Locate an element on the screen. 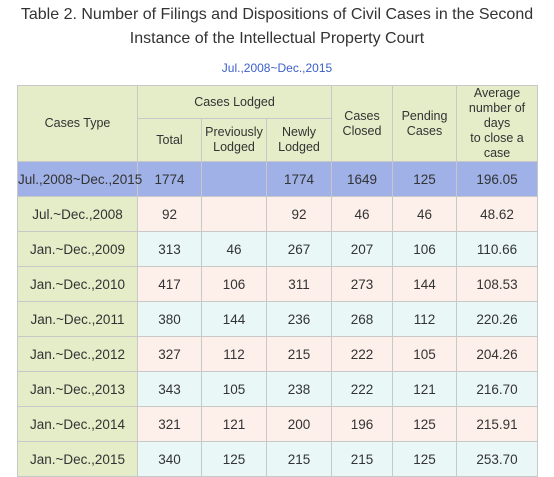  cell-average-days: 215.91 is located at coordinates (497, 424).